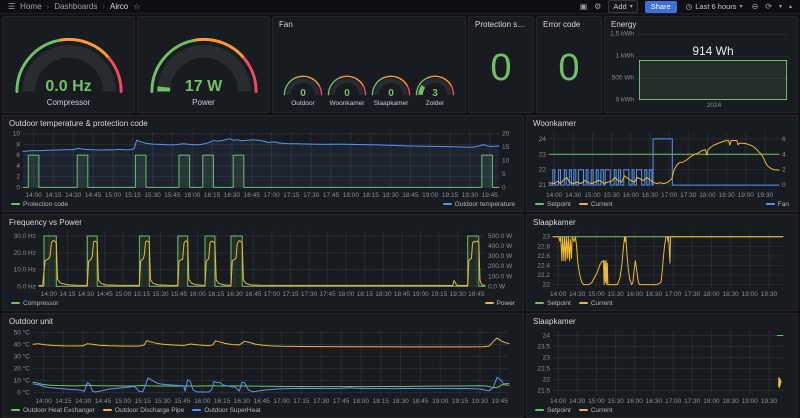 This screenshot has height=418, width=800. Describe the element at coordinates (263, 204) in the screenshot. I see `outdoor-temperature-legend: Protection code Outdoor temperature` at that location.